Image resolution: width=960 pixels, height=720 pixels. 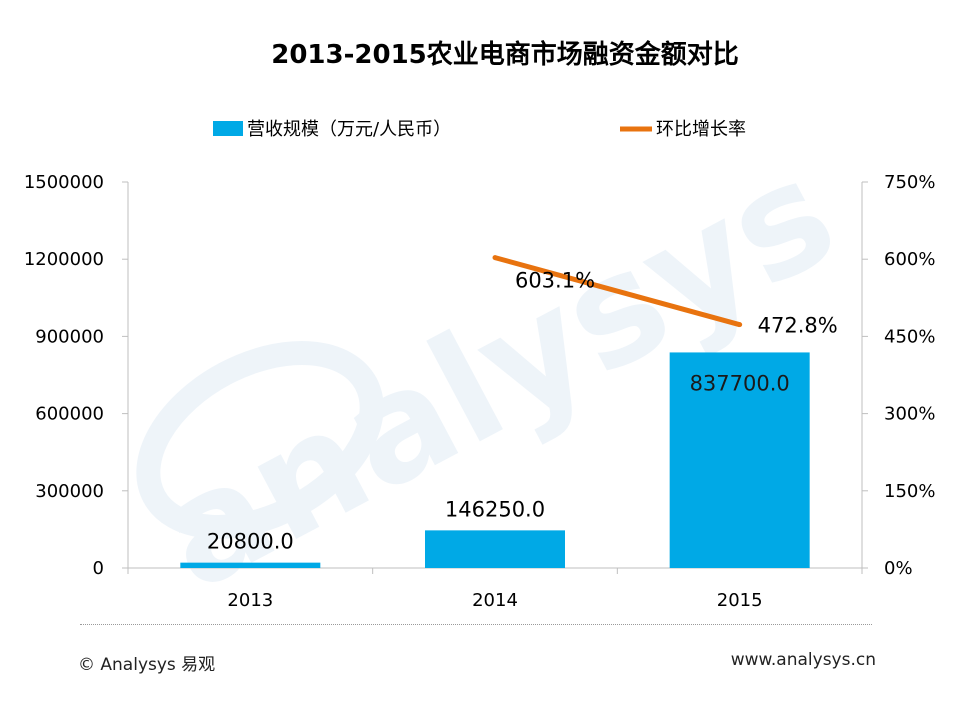 What do you see at coordinates (250, 542) in the screenshot?
I see `bar-value-label: 20800.0` at bounding box center [250, 542].